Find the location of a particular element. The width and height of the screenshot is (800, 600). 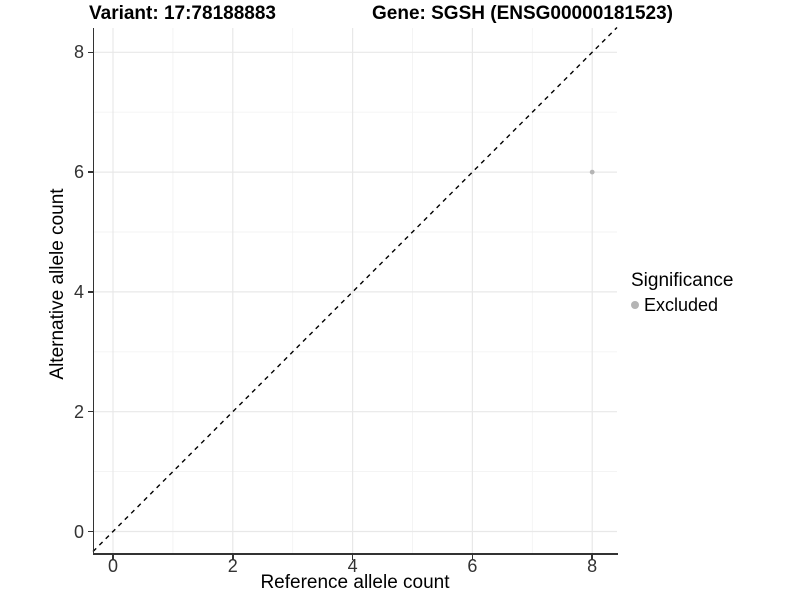

legend-item-label: Excluded is located at coordinates (681, 305).